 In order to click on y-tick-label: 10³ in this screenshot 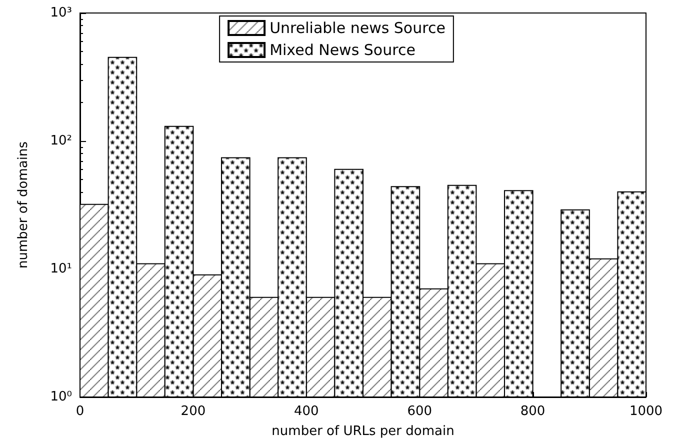, I will do `click(61, 13)`.